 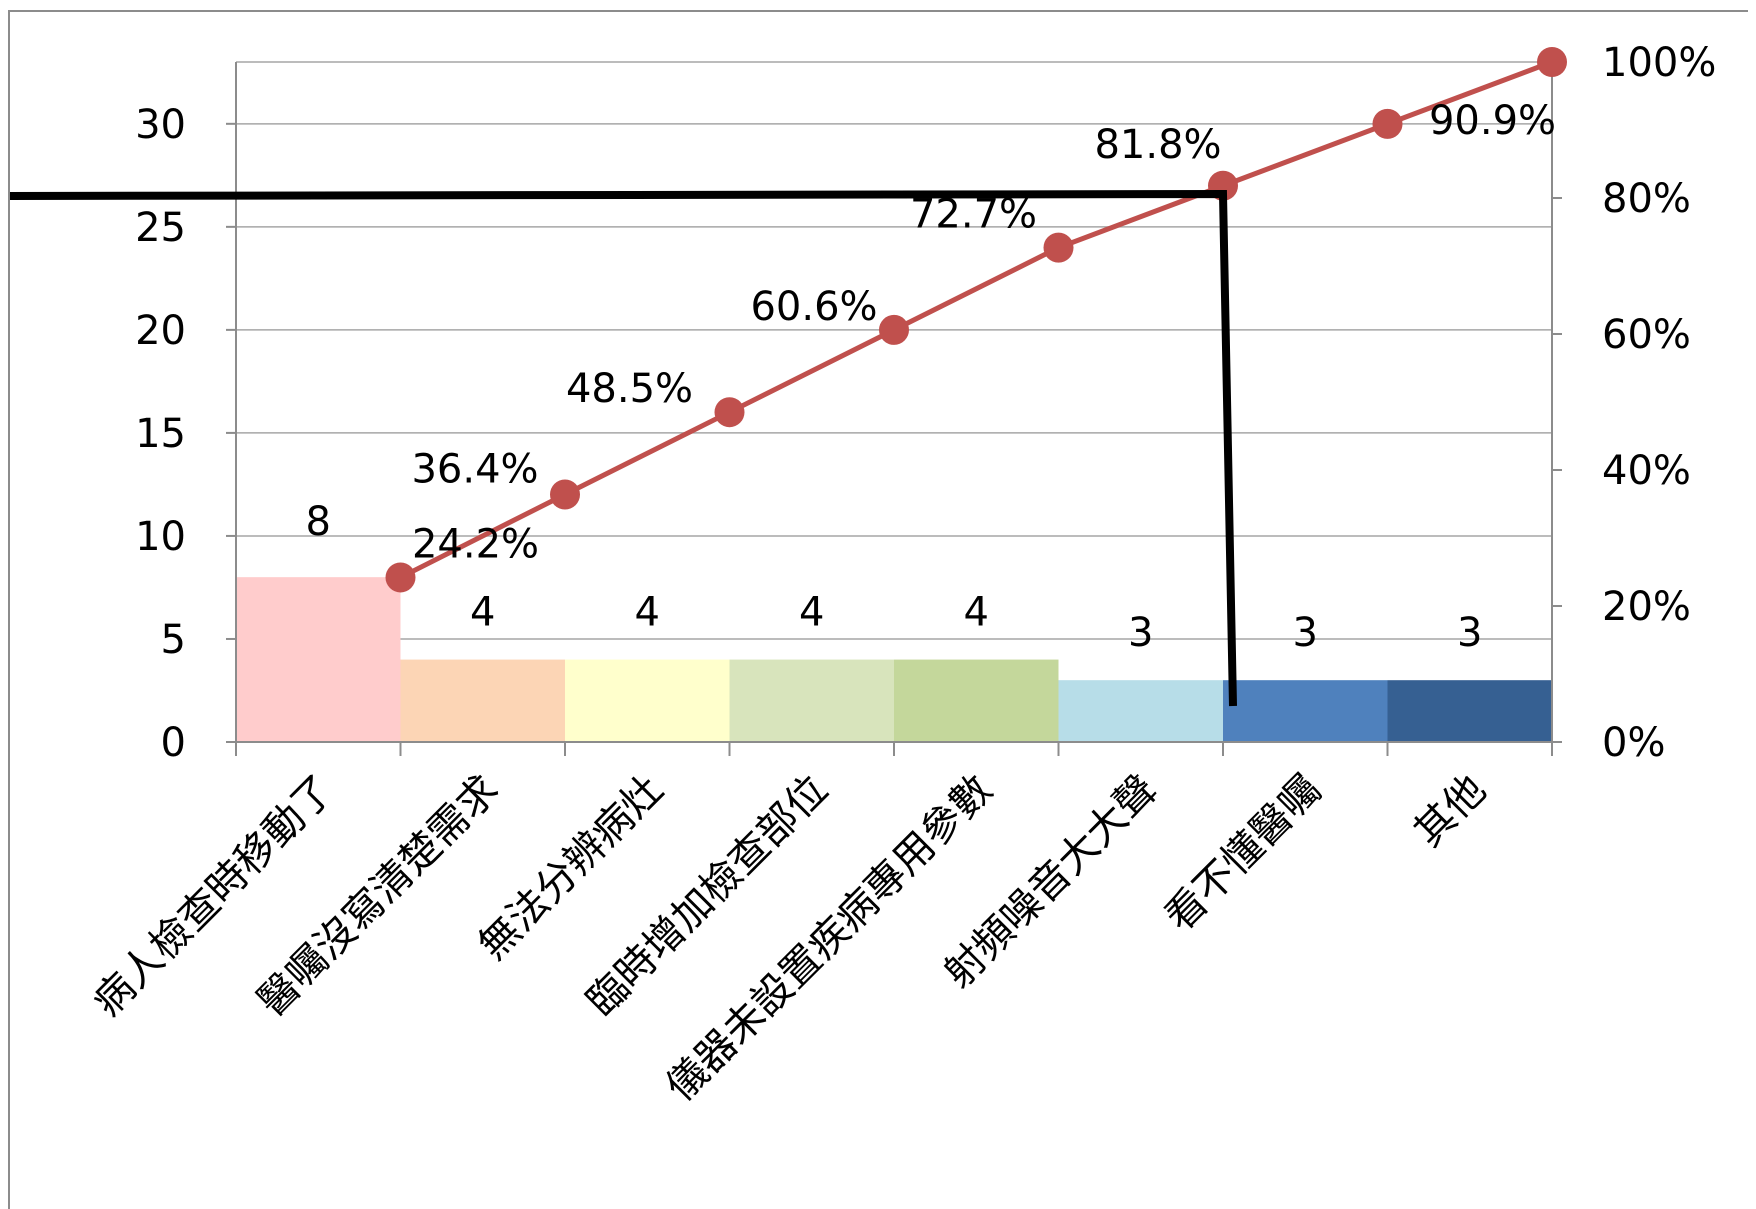 I want to click on cumulative-label: 90.9%, so click(x=1492, y=121).